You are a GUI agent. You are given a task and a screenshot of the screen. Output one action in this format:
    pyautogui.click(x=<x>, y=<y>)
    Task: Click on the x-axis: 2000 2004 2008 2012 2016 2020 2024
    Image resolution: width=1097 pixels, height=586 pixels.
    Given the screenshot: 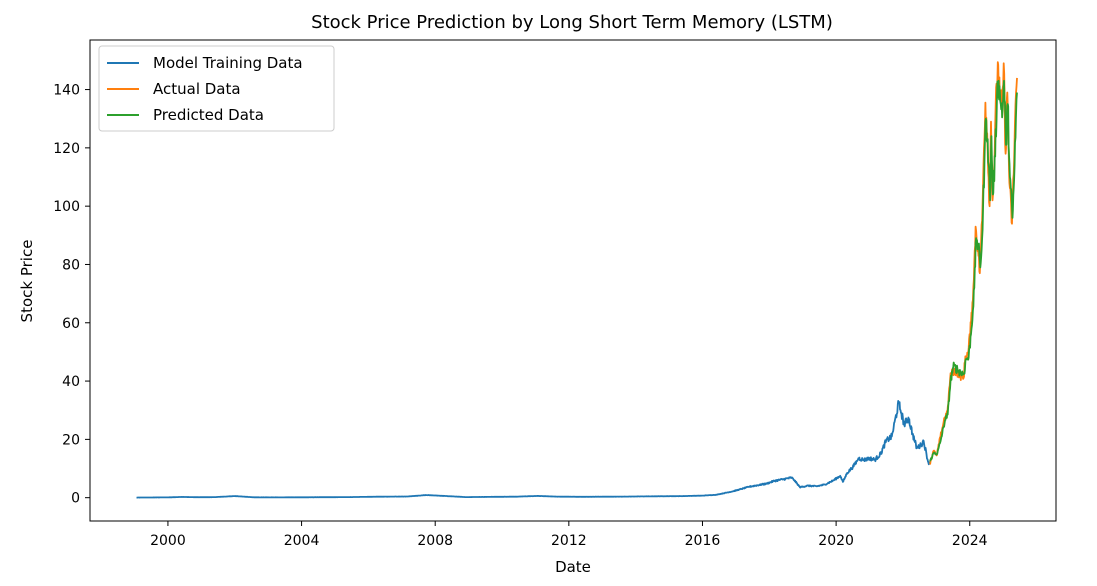 What is the action you would take?
    pyautogui.click(x=569, y=535)
    